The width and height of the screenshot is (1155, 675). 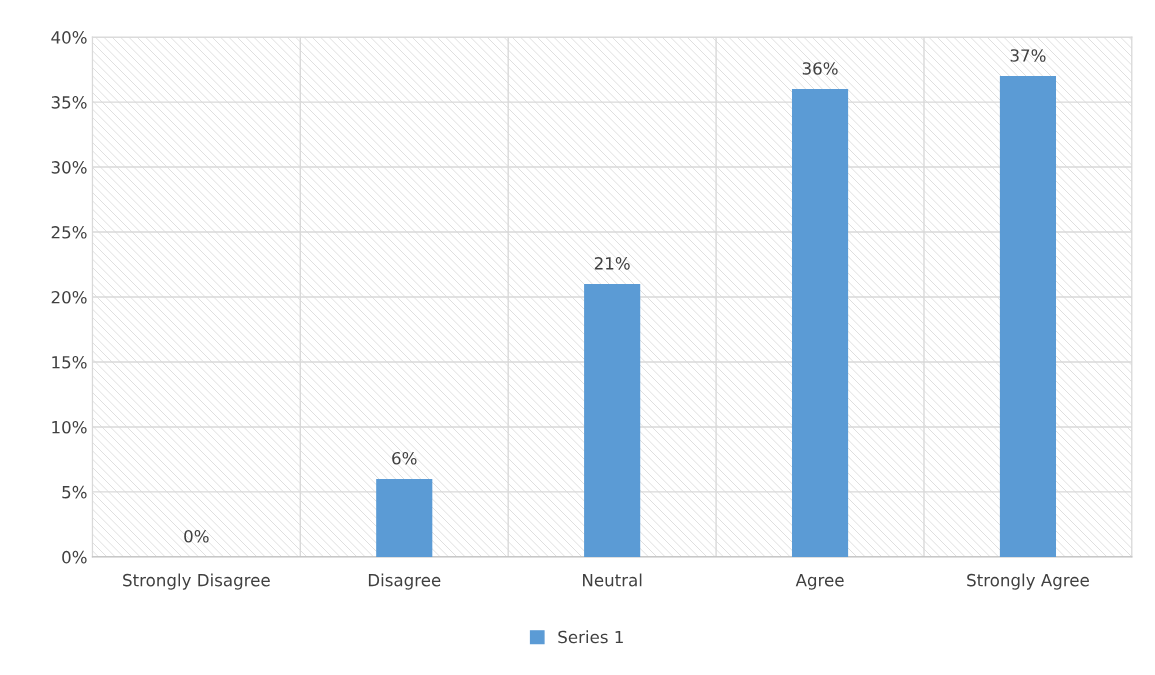 I want to click on y-tick-label: 40%, so click(x=69, y=37).